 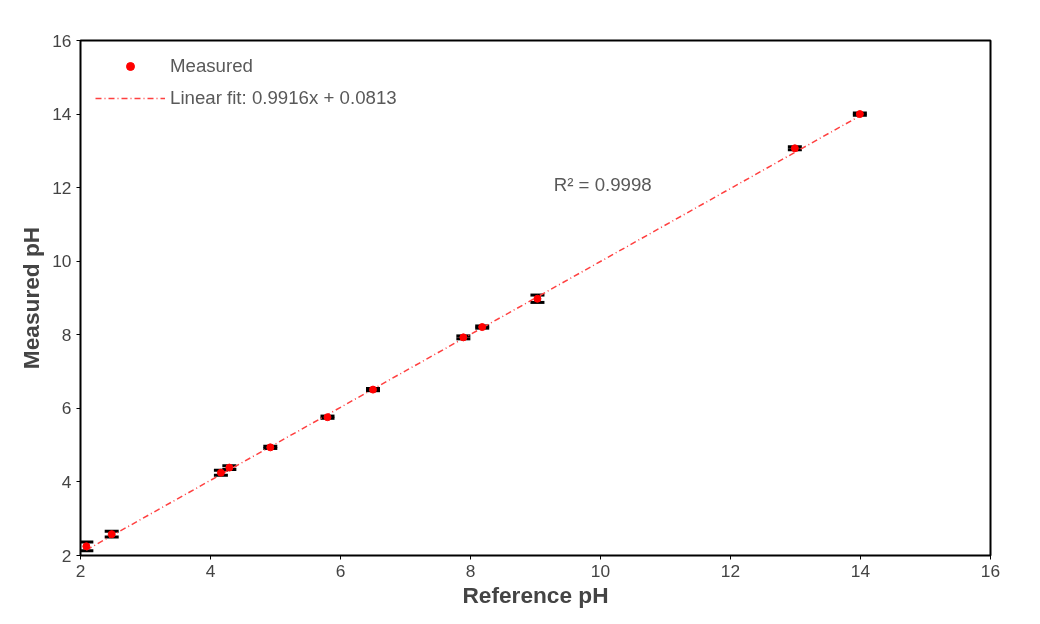 What do you see at coordinates (80, 570) in the screenshot?
I see `x-tick-label: 2` at bounding box center [80, 570].